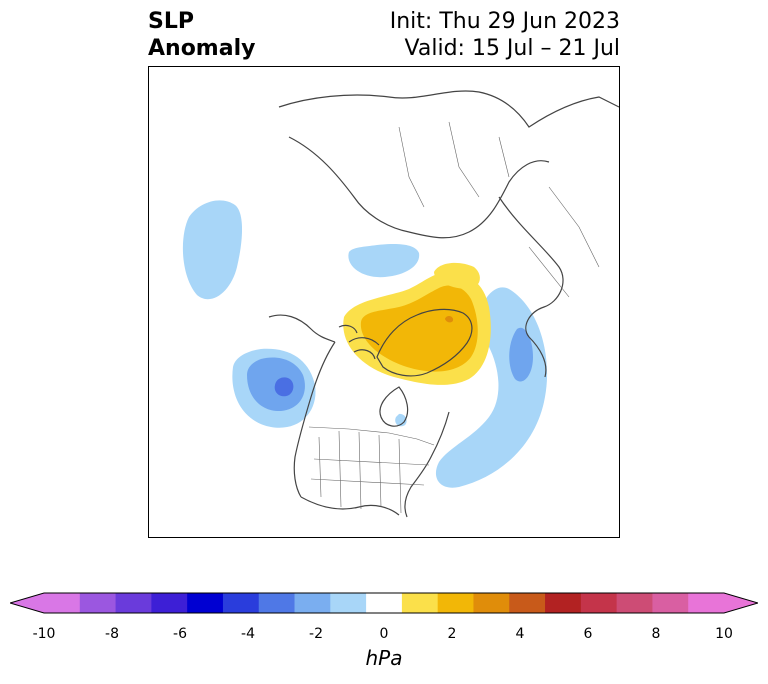 The width and height of the screenshot is (768, 684). I want to click on canada-arctic-islands, so click(359, 342).